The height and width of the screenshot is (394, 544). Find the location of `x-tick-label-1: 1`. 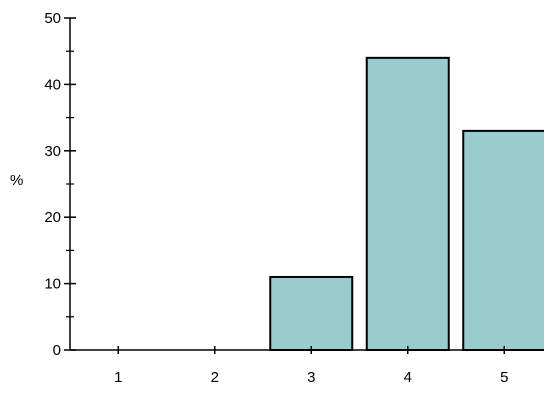

x-tick-label-1: 1 is located at coordinates (118, 377).